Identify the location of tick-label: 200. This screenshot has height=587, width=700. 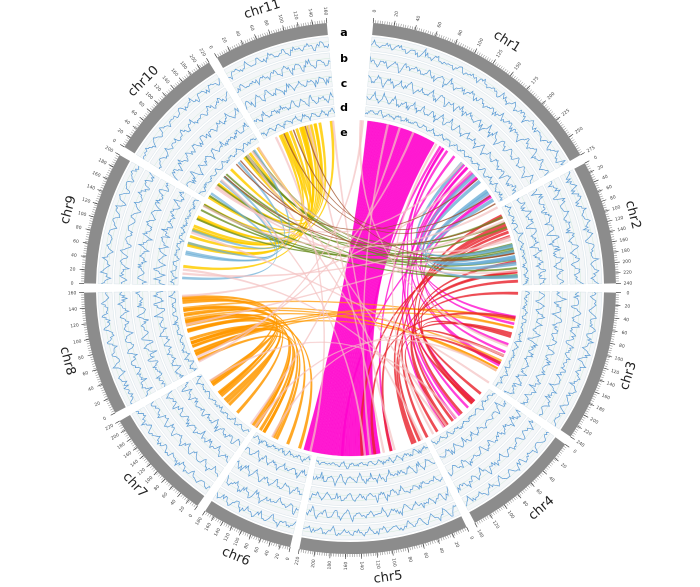
(115, 437).